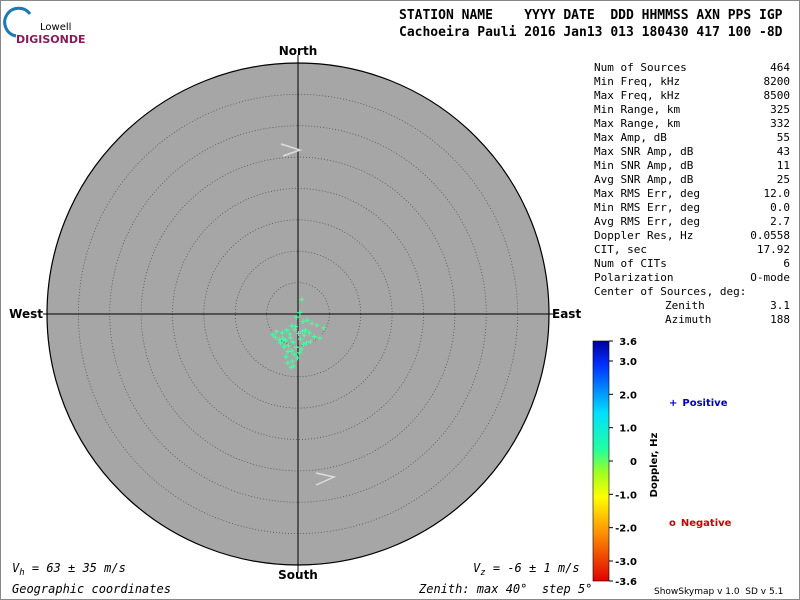 The width and height of the screenshot is (800, 600). What do you see at coordinates (783, 165) in the screenshot?
I see `stat-value: 11` at bounding box center [783, 165].